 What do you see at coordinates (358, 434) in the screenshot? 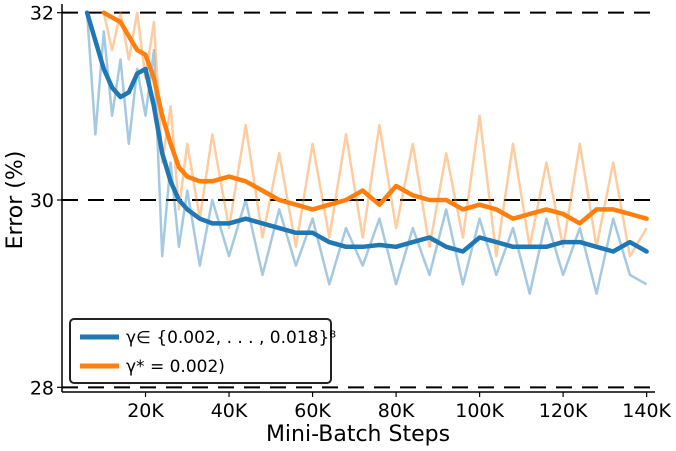
I see `x-axis-label: Mini-Batch Steps` at bounding box center [358, 434].